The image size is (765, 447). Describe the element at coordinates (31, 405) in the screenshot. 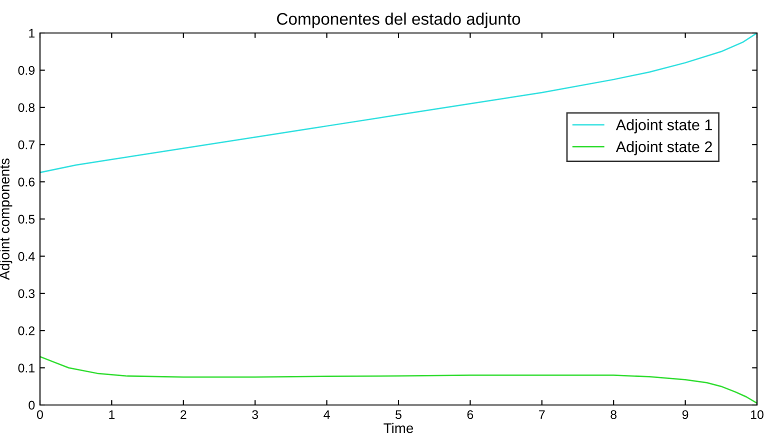

I see `y-tick-label: 0` at that location.